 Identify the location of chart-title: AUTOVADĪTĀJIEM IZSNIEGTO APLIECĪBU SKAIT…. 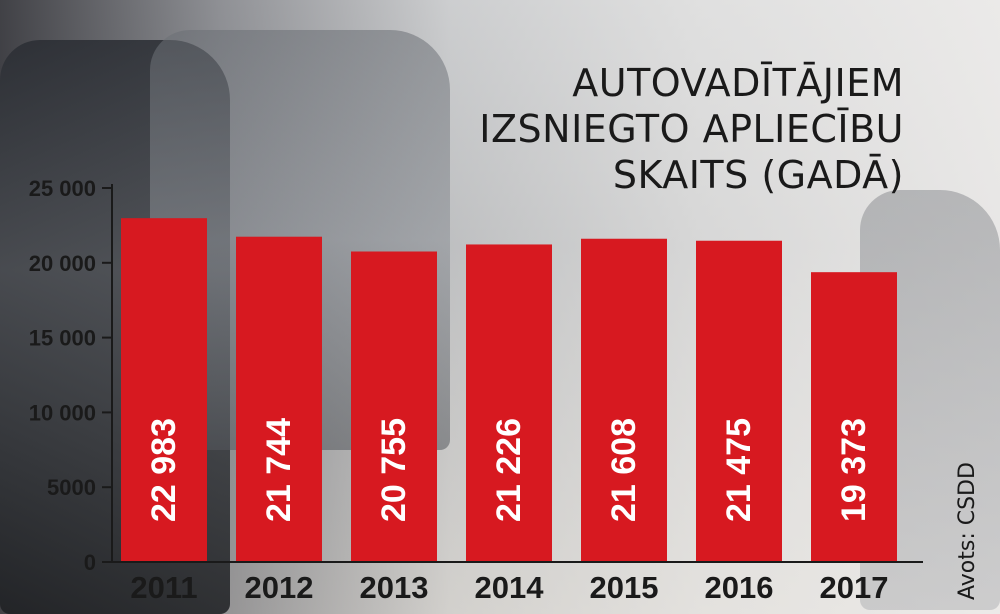
(674, 129).